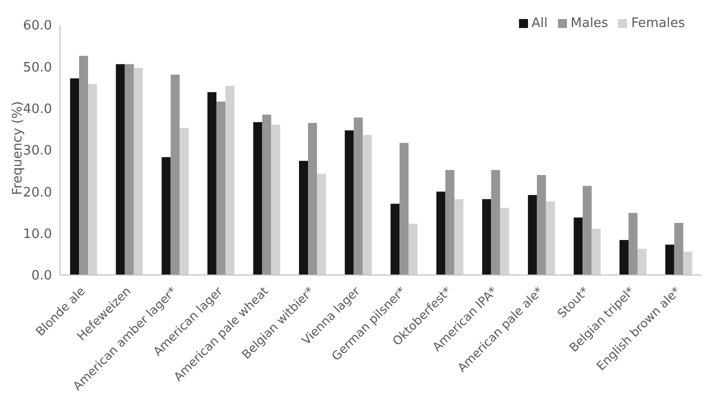 Image resolution: width=709 pixels, height=393 pixels. I want to click on legend-label: Males, so click(589, 23).